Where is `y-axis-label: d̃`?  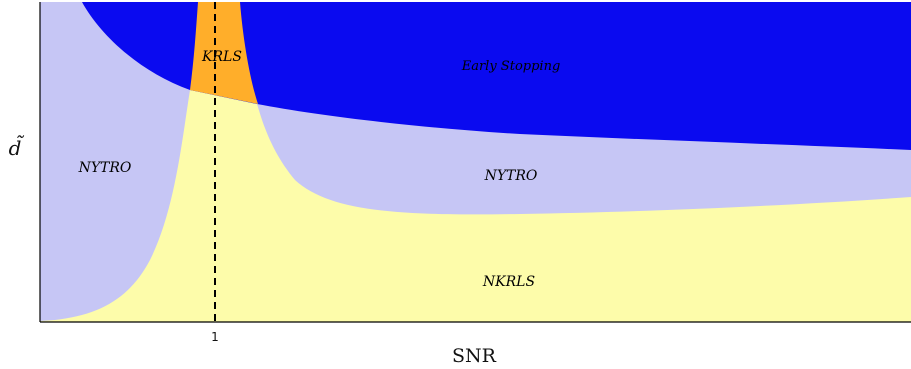
y-axis-label: d̃ is located at coordinates (17, 147).